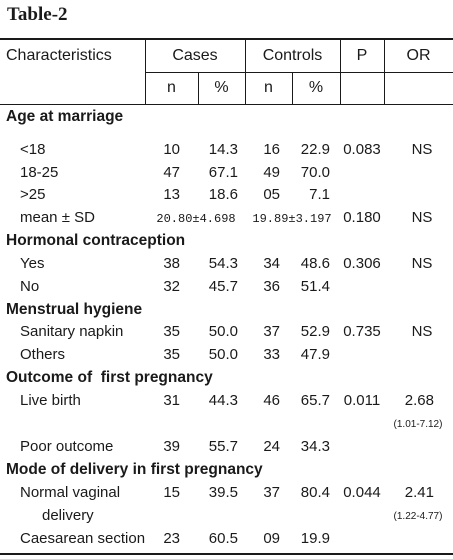 This screenshot has width=453, height=559. Describe the element at coordinates (315, 263) in the screenshot. I see `controls-pct: 48.6` at that location.